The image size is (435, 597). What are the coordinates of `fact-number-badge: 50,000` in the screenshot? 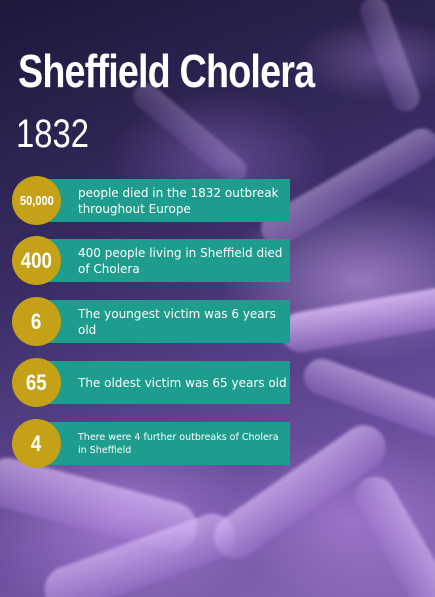 It's located at (36, 200).